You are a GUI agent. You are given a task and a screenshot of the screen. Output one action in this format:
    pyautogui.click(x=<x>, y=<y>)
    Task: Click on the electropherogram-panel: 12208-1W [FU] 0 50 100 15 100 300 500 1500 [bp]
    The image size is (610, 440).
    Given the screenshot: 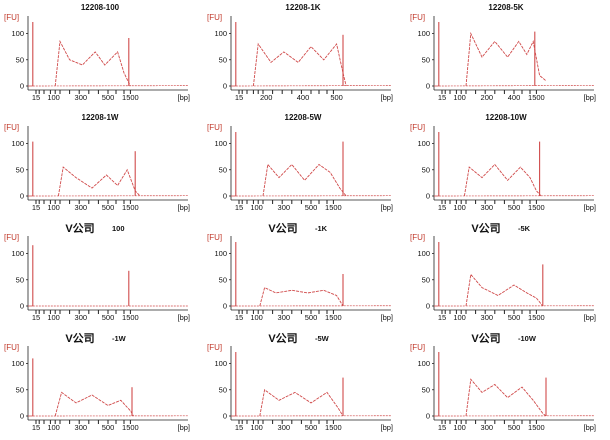 What is the action you would take?
    pyautogui.click(x=100, y=164)
    